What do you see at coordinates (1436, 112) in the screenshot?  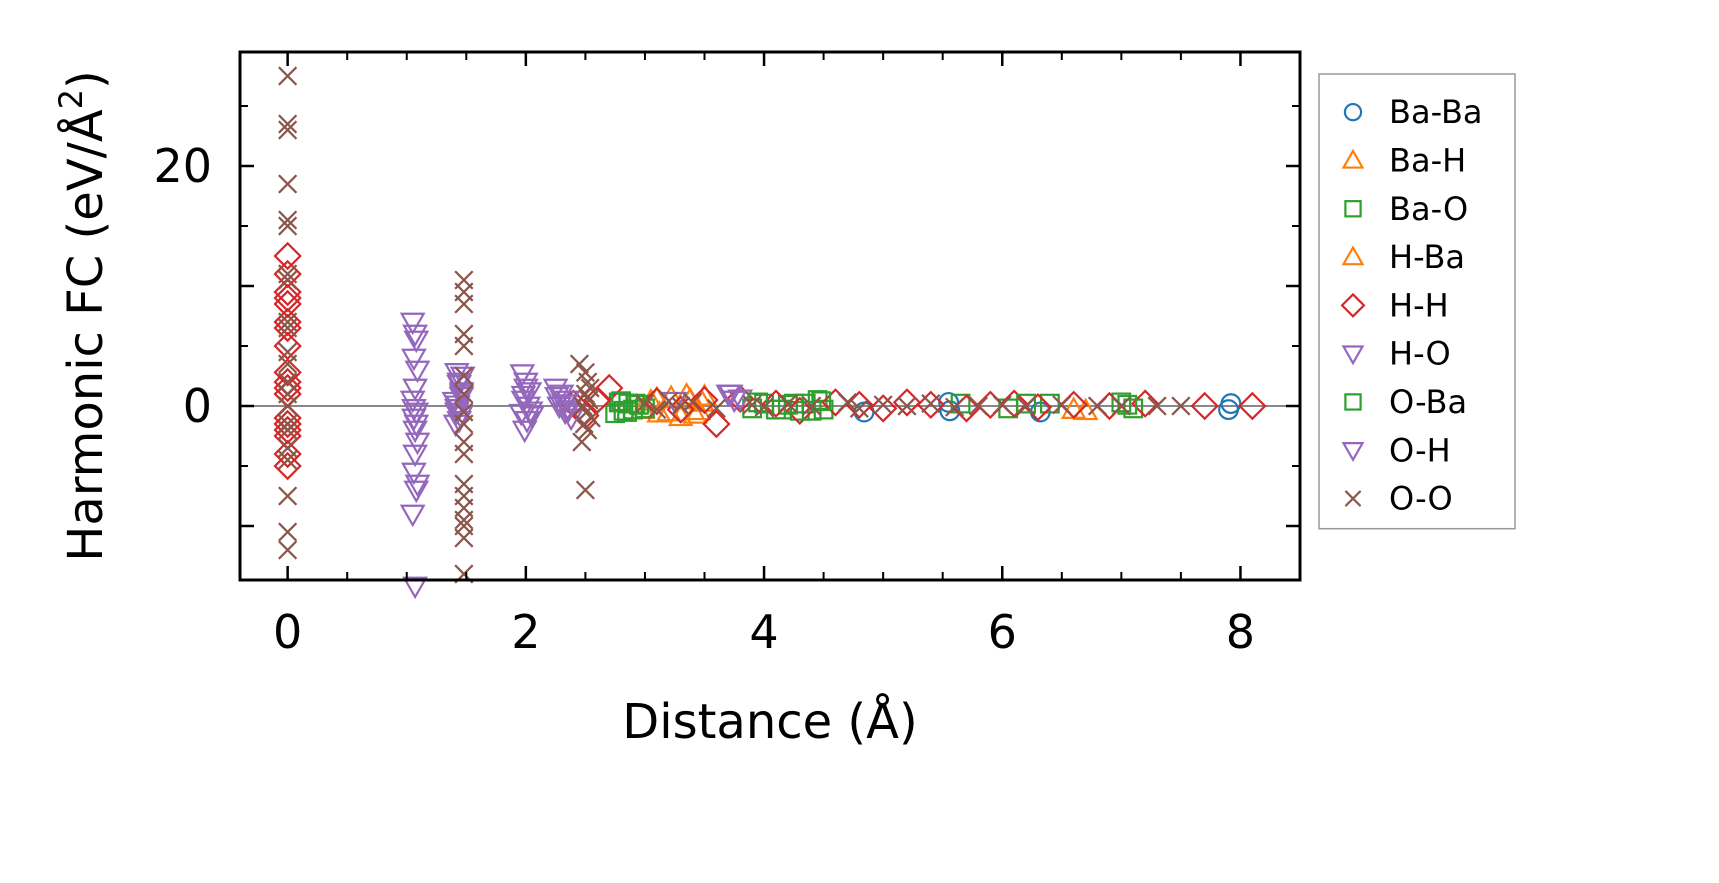 I see `legend-label: Ba-Ba` at bounding box center [1436, 112].